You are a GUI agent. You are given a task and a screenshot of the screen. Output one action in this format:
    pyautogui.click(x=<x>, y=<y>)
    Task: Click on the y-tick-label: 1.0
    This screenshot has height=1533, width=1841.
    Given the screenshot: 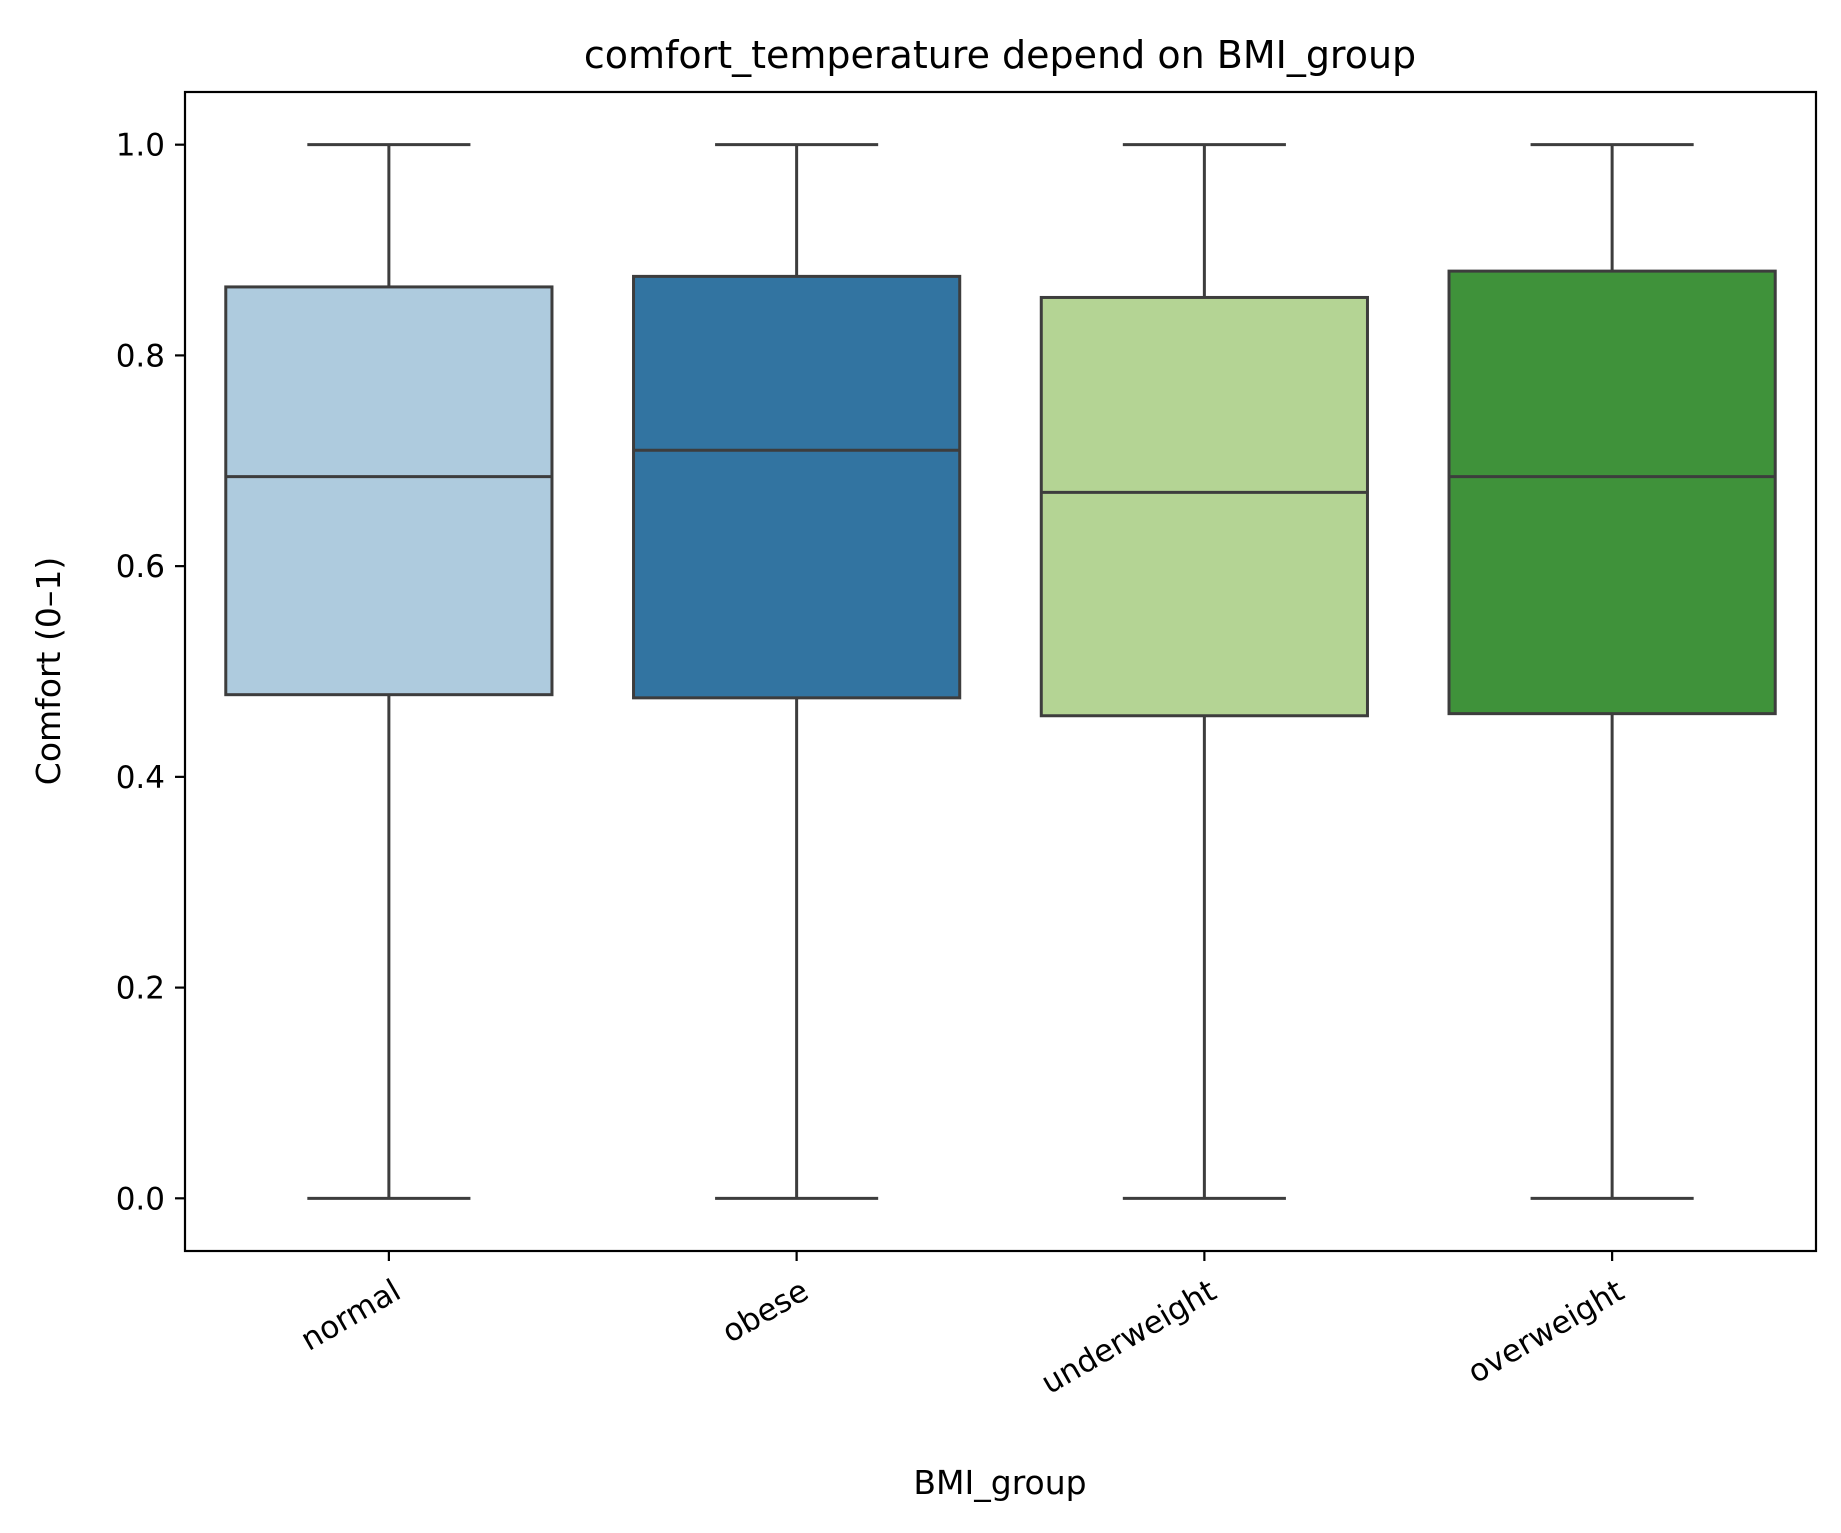 What is the action you would take?
    pyautogui.click(x=140, y=146)
    